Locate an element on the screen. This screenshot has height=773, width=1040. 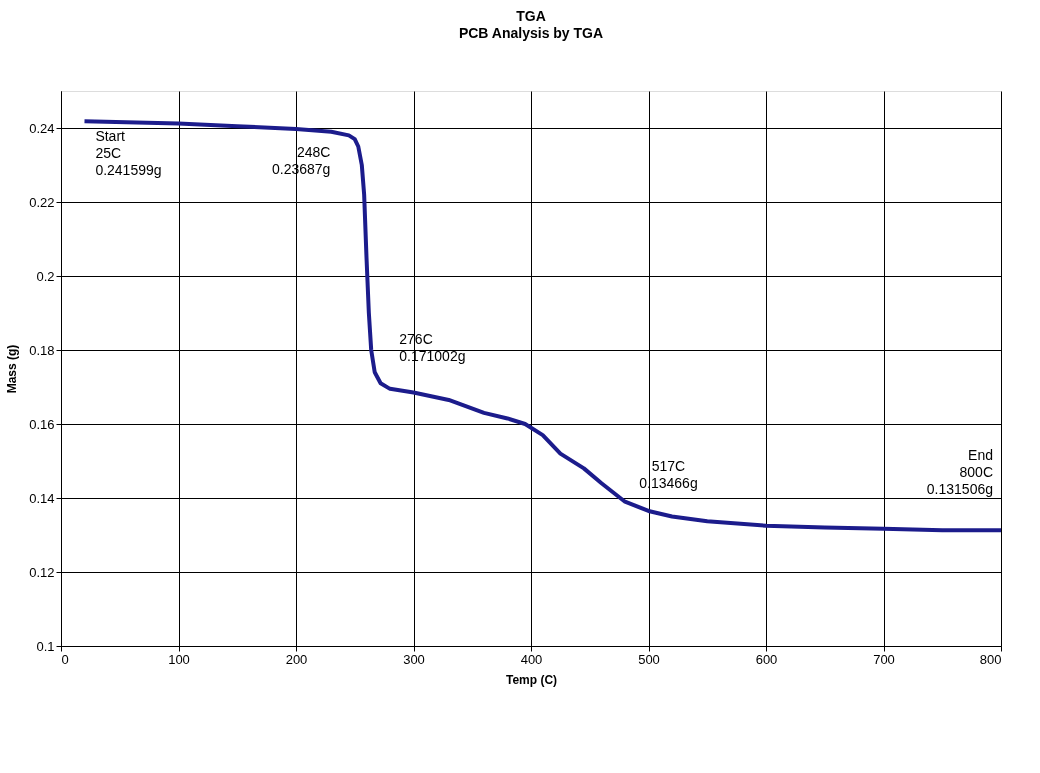
x-tick-label: 600 is located at coordinates (766, 659).